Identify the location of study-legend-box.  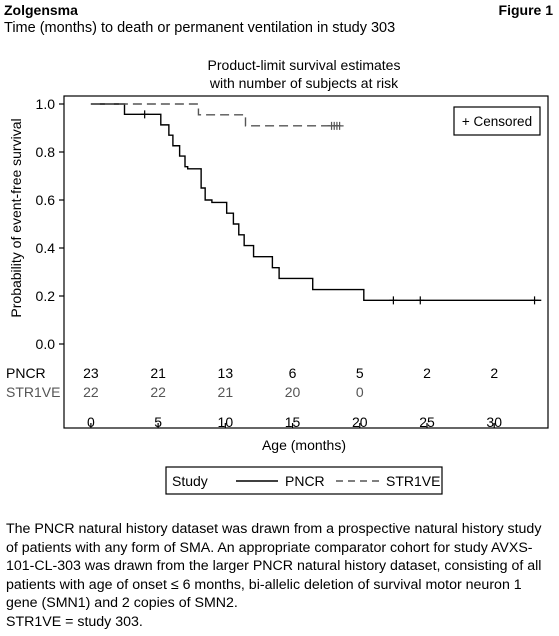
(304, 480).